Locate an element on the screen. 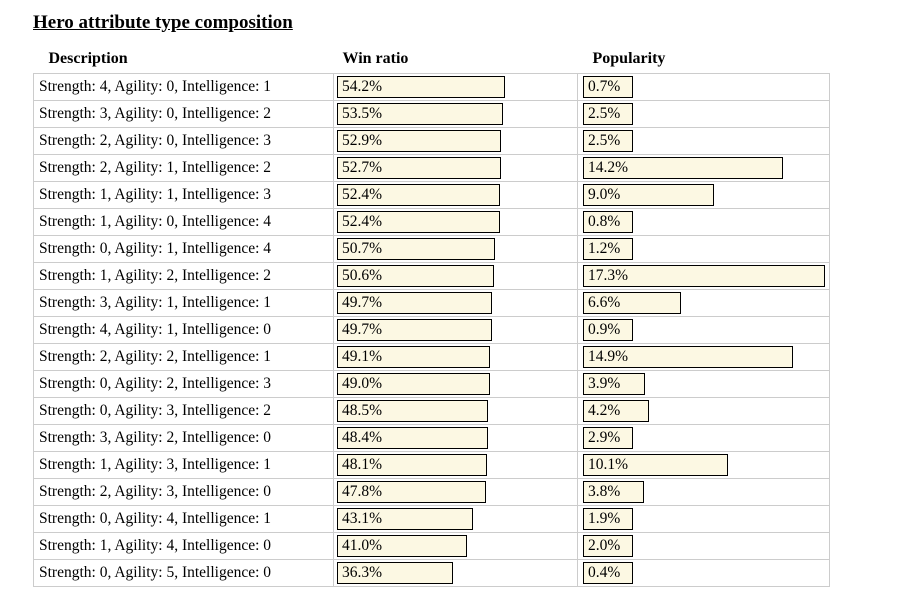 The width and height of the screenshot is (900, 602). win-ratio-bar: 43.1% is located at coordinates (405, 519).